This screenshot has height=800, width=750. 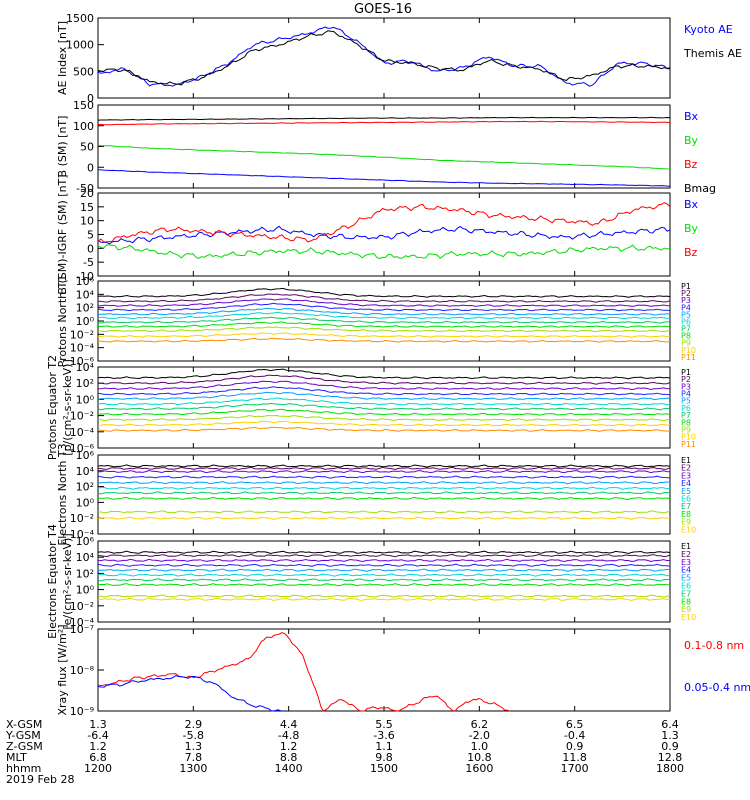 I want to click on ephemeris-value-mlt: 11.8, so click(x=574, y=757).